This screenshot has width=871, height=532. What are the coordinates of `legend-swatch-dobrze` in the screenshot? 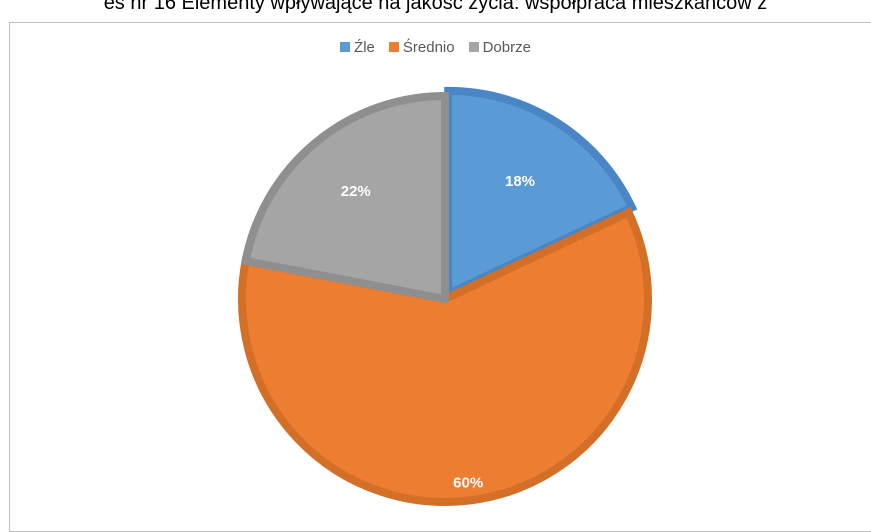 It's located at (473, 47).